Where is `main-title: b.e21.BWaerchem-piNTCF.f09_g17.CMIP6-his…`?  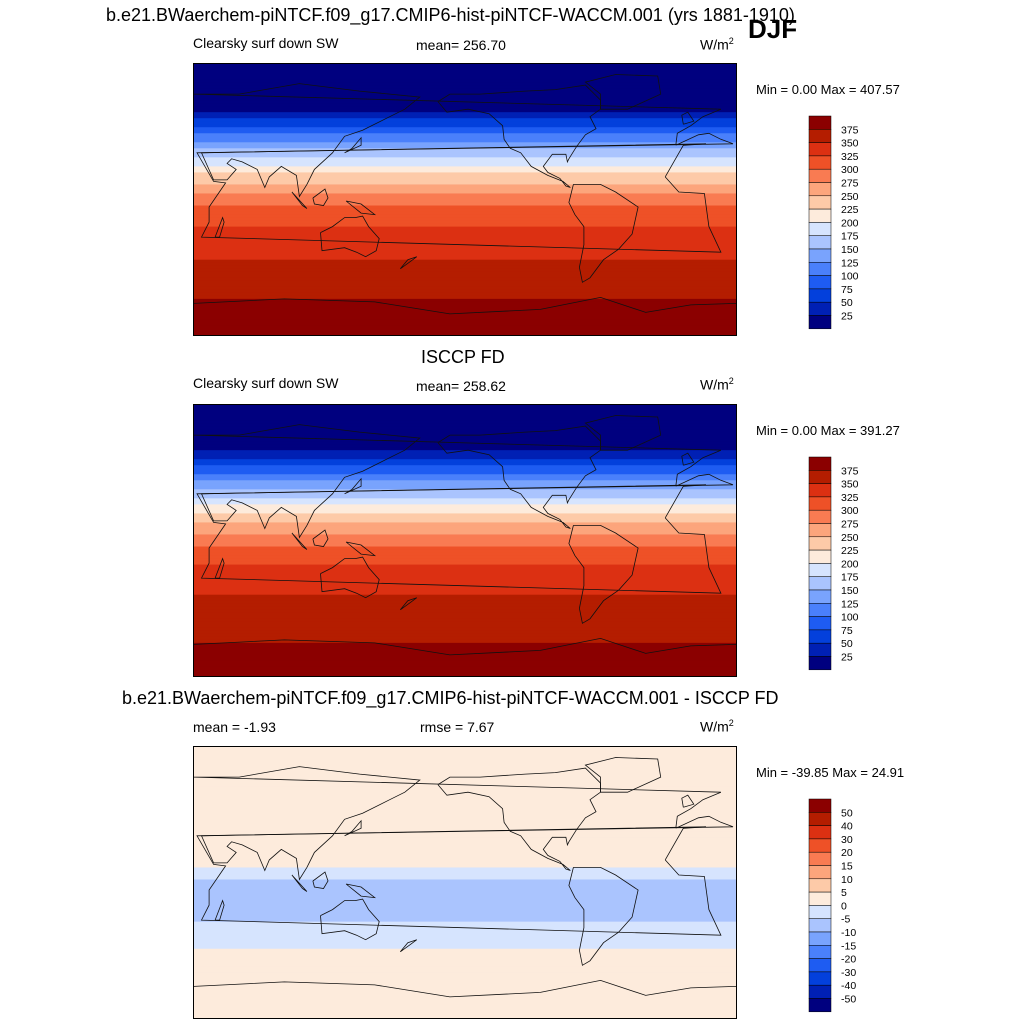
main-title: b.e21.BWaerchem-piNTCF.f09_g17.CMIP6-his… is located at coordinates (450, 15).